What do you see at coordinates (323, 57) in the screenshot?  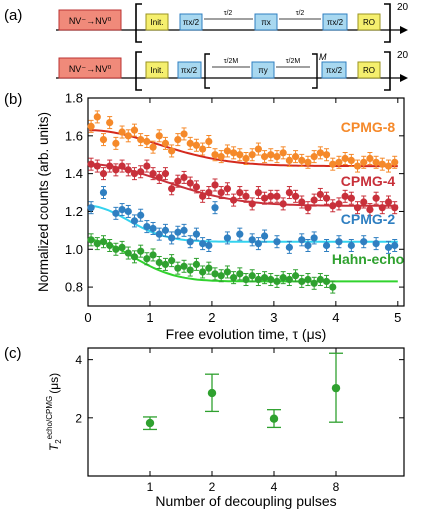 I see `seq-row2-inner-repeat: M` at bounding box center [323, 57].